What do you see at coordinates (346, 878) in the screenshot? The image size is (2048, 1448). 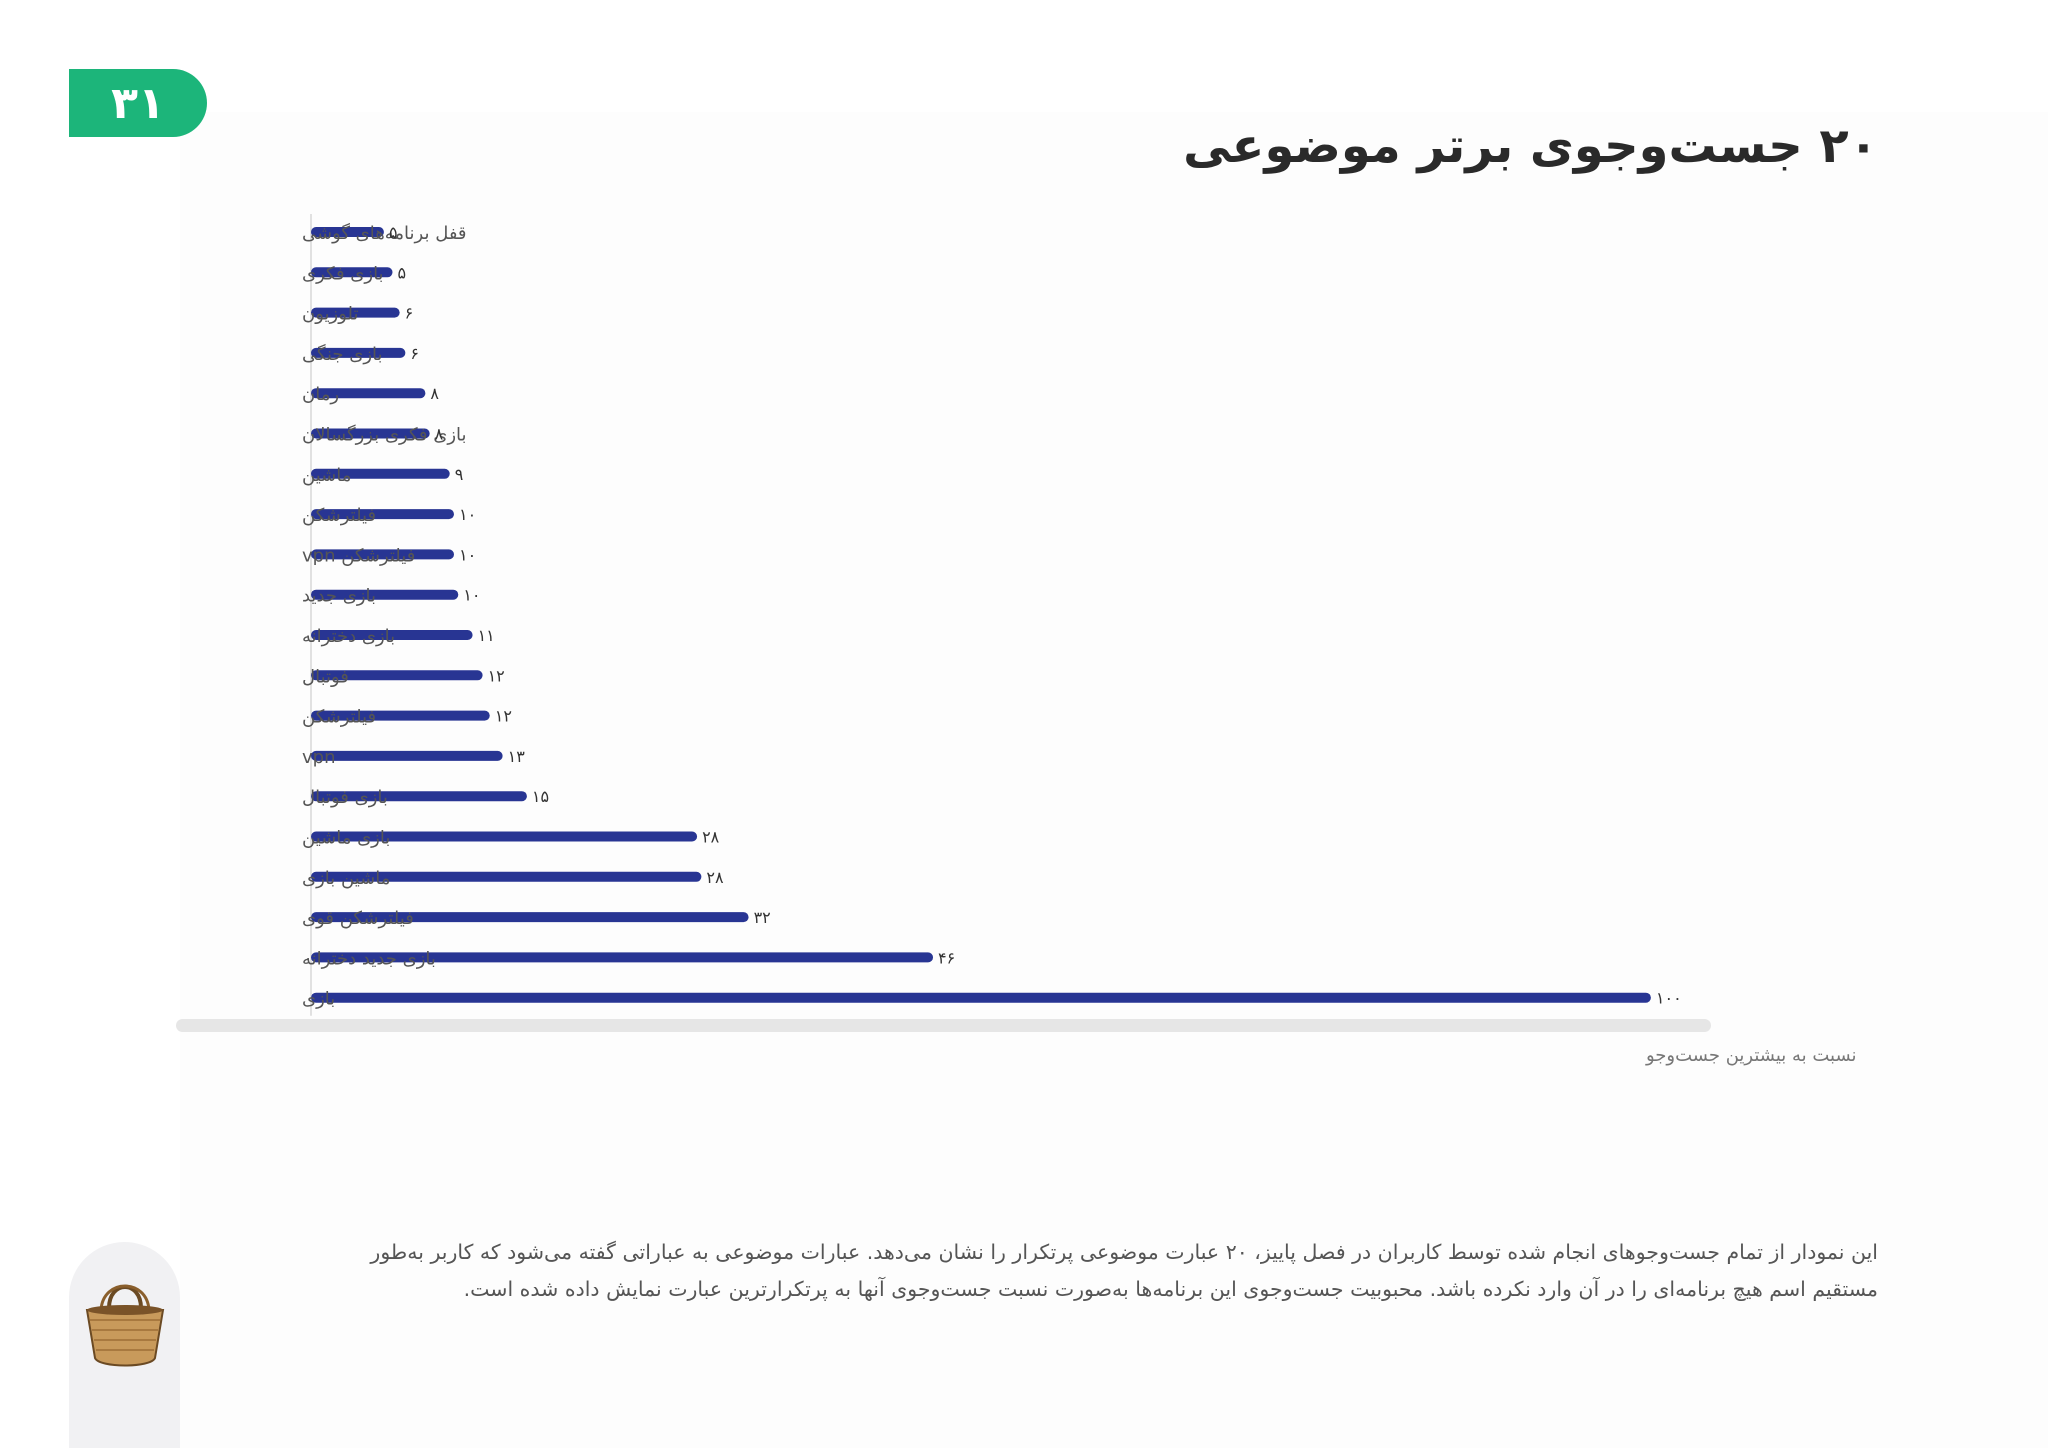 I see `category-label: ماشین بازی` at bounding box center [346, 878].